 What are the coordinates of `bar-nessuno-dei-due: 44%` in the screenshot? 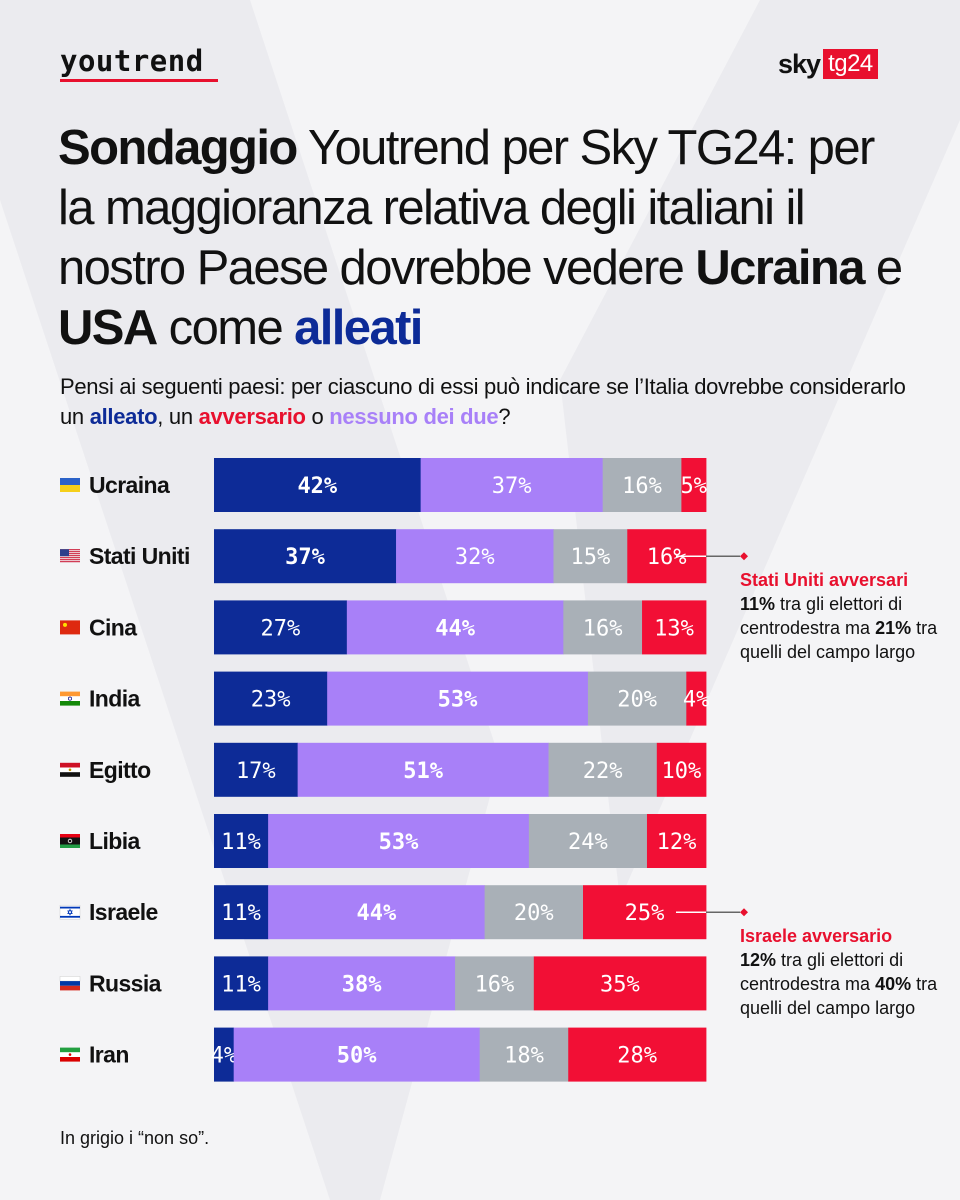 It's located at (376, 912).